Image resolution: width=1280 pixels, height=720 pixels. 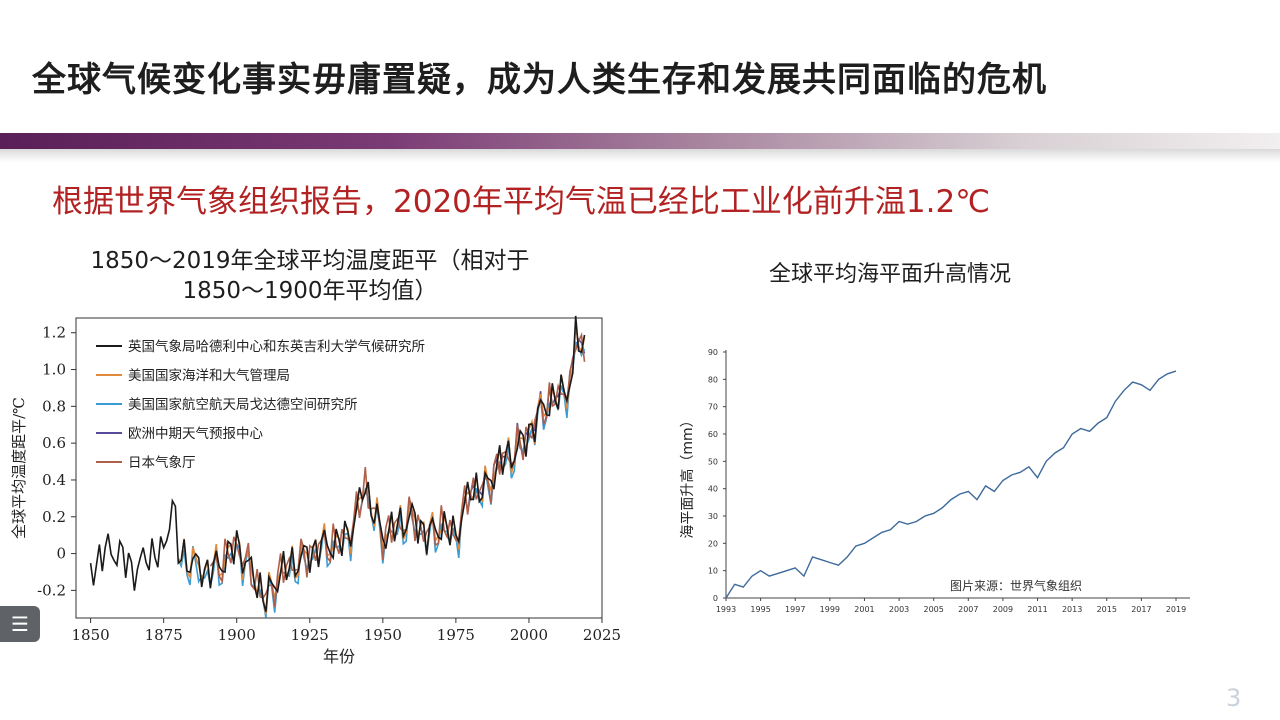 What do you see at coordinates (1072, 609) in the screenshot?
I see `sea-level-x-tick-label: 2013` at bounding box center [1072, 609].